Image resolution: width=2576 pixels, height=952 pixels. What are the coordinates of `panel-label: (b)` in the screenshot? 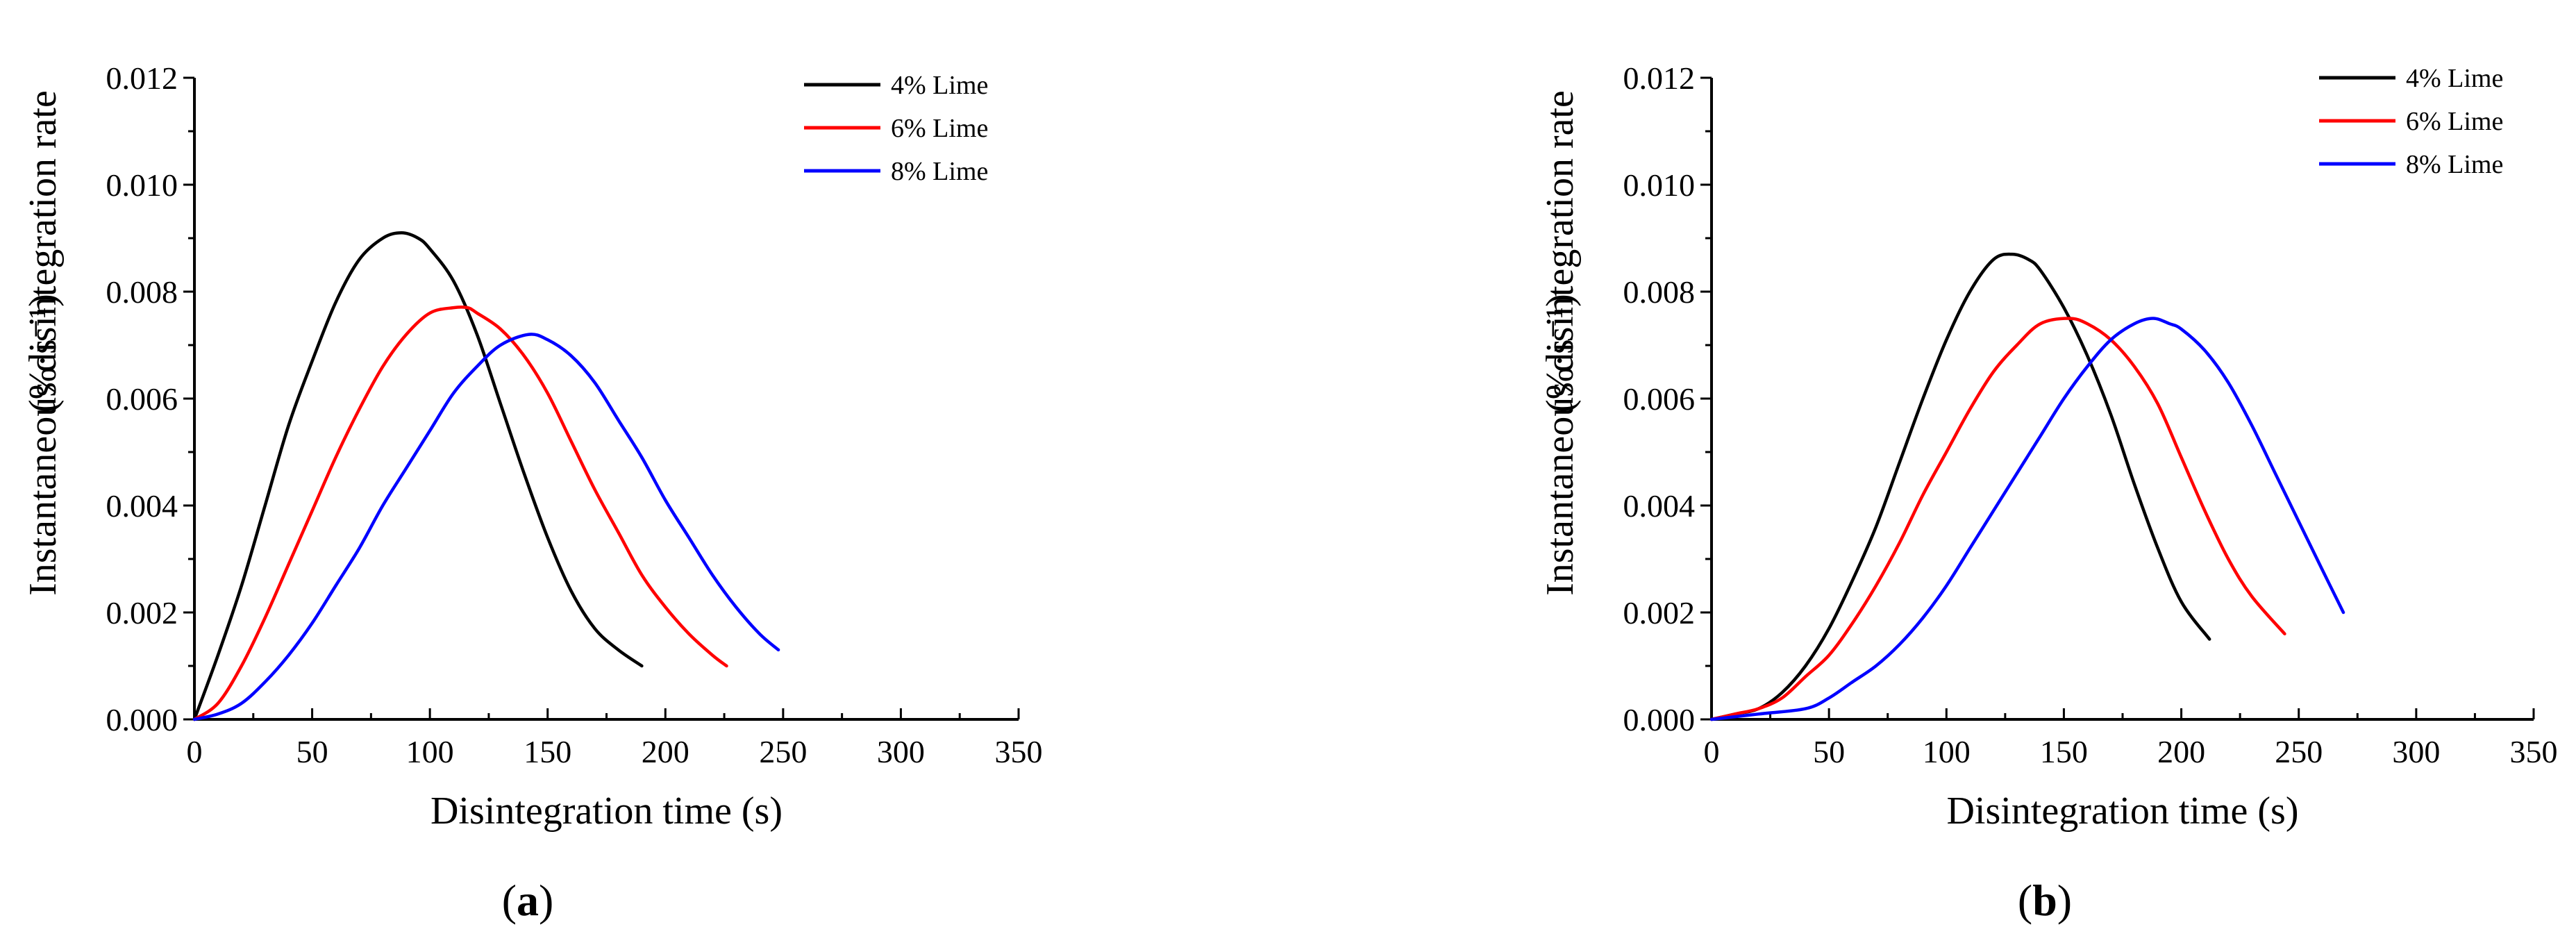 It's located at (2045, 900).